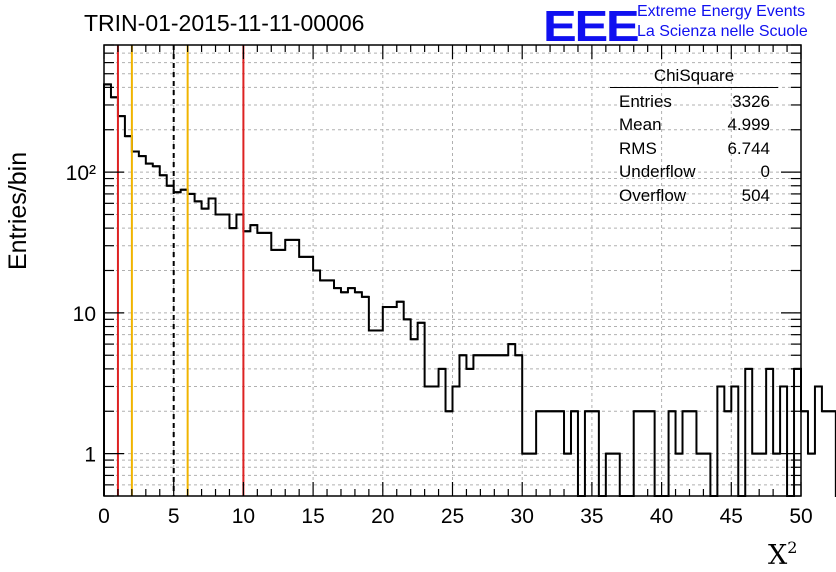 The width and height of the screenshot is (836, 572). Describe the element at coordinates (800, 516) in the screenshot. I see `x-tick-label: 50` at that location.